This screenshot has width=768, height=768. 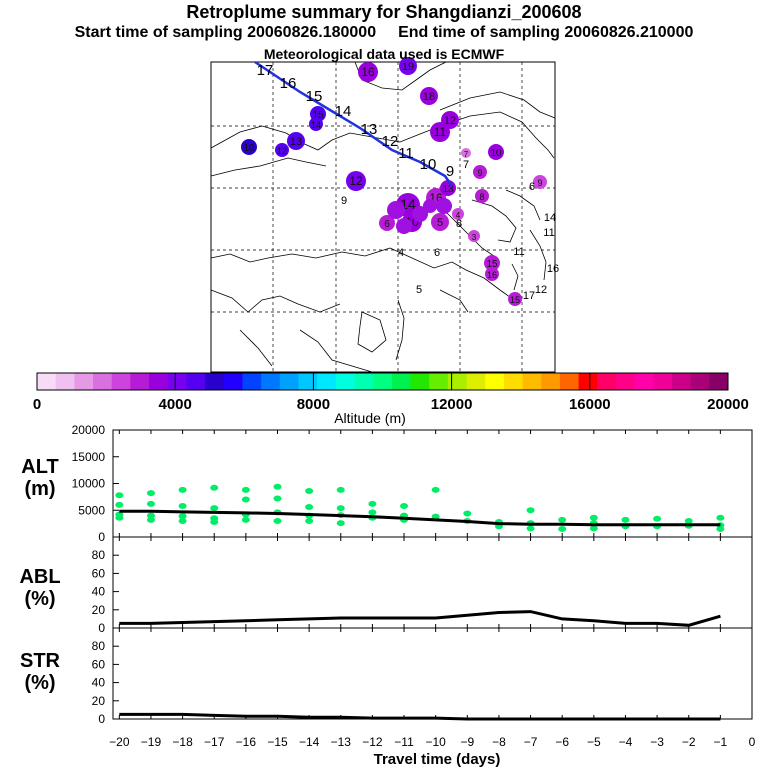 What do you see at coordinates (225, 32) in the screenshot?
I see `start-time-label: Start time of sampling 20060826.180000` at bounding box center [225, 32].